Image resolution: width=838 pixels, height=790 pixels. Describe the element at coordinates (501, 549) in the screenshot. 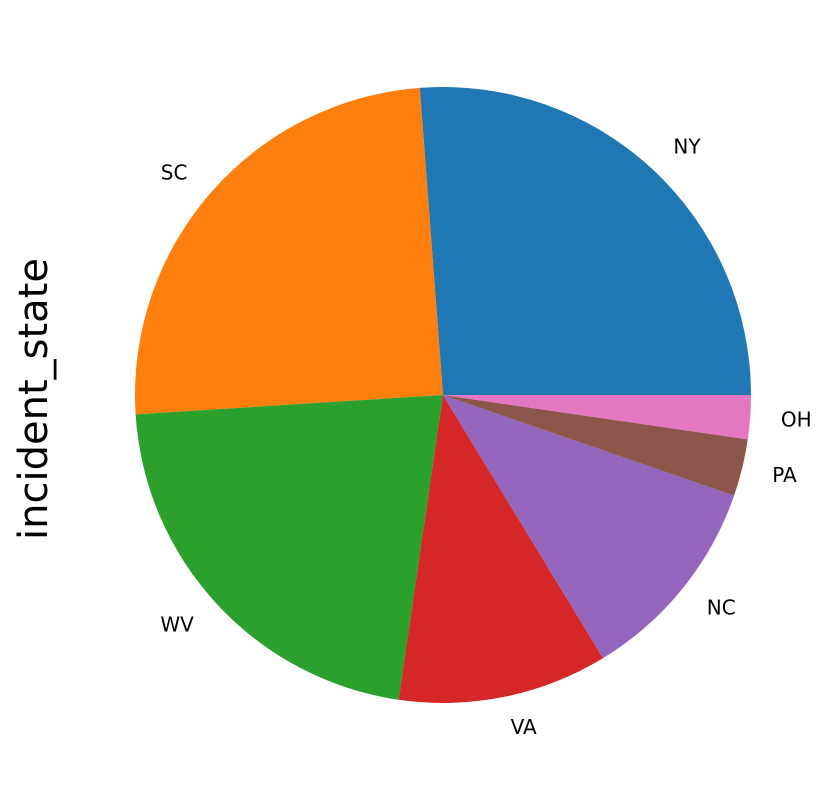

I see `pie-slice-va` at that location.